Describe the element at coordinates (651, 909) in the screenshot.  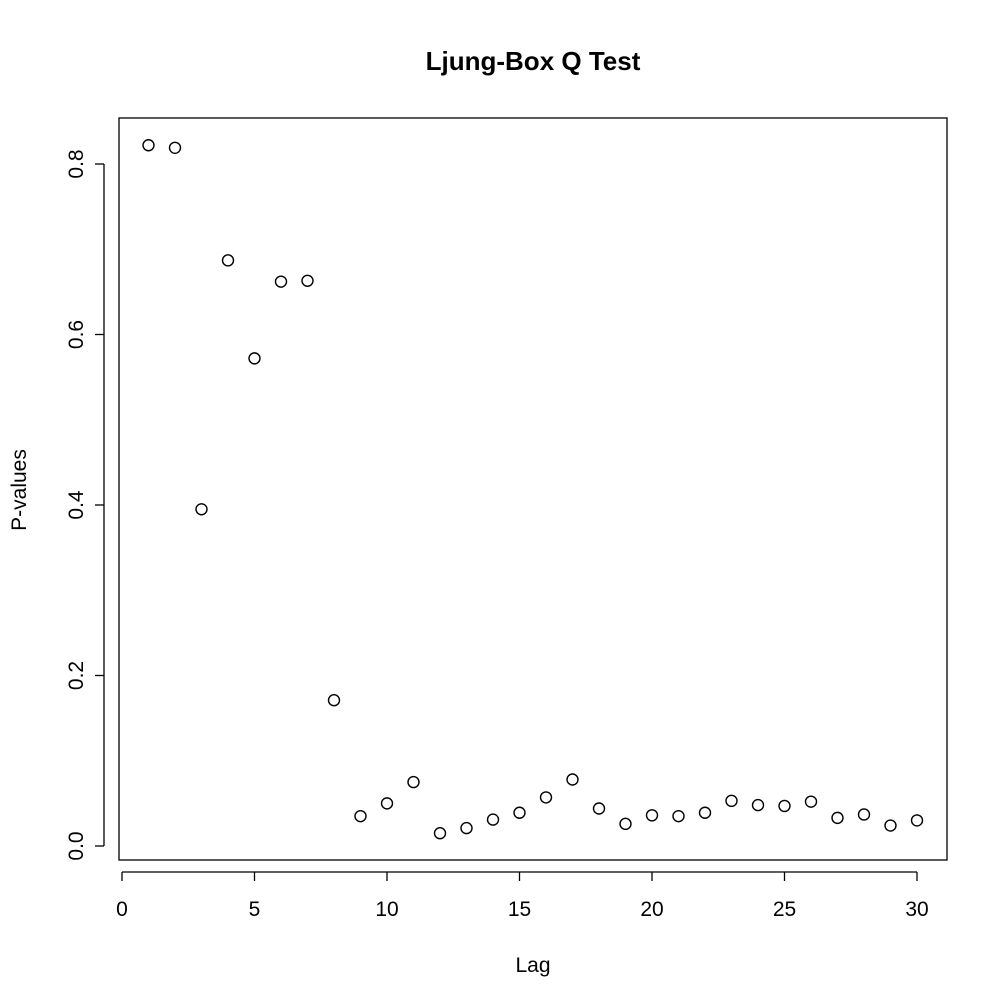
I see `x-tick-label: 20` at that location.